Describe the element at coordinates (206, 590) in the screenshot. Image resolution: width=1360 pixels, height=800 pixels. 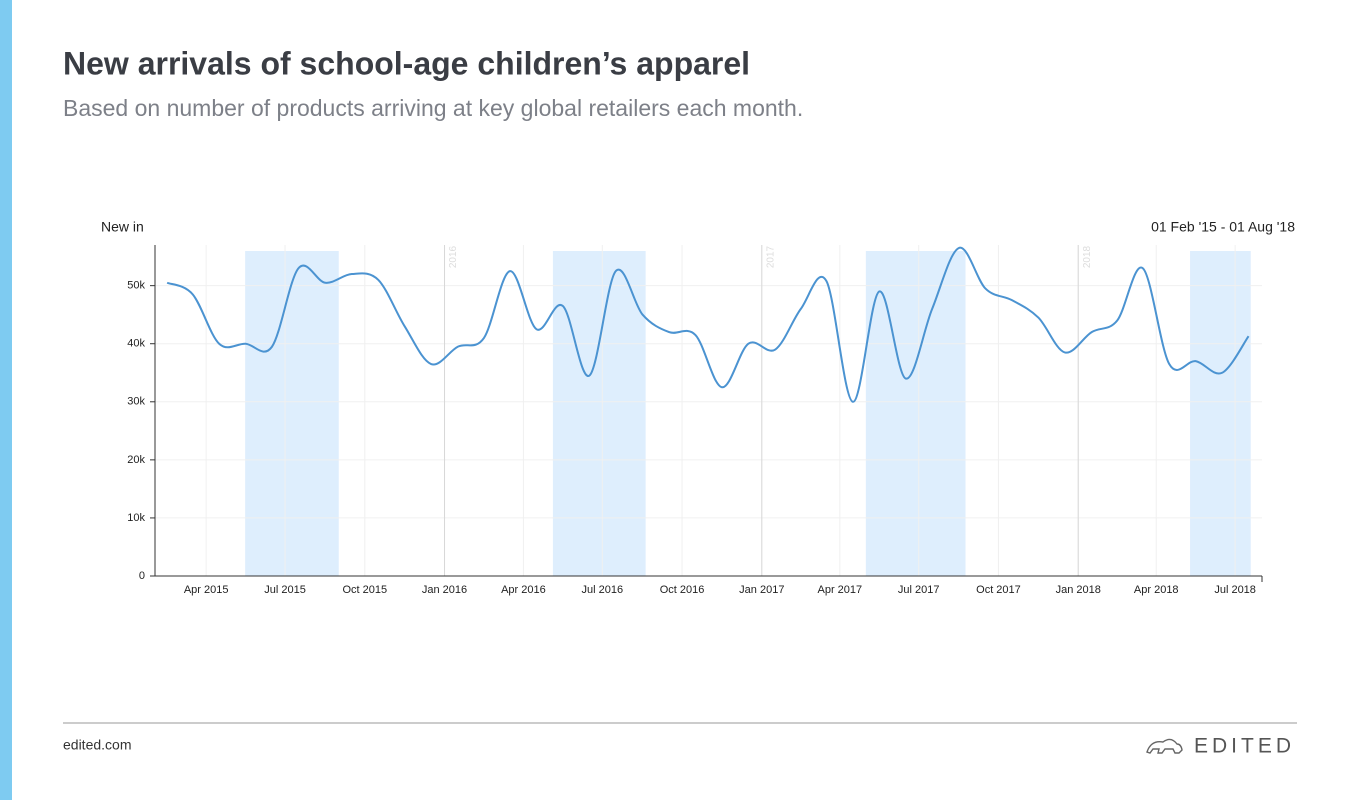
I see `x-tick-label: Apr 2015` at that location.